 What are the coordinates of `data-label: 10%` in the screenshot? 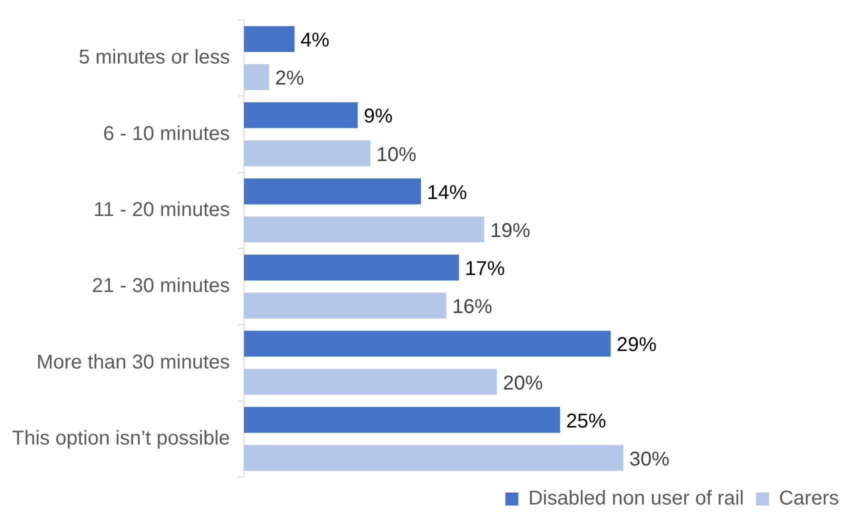 It's located at (396, 155).